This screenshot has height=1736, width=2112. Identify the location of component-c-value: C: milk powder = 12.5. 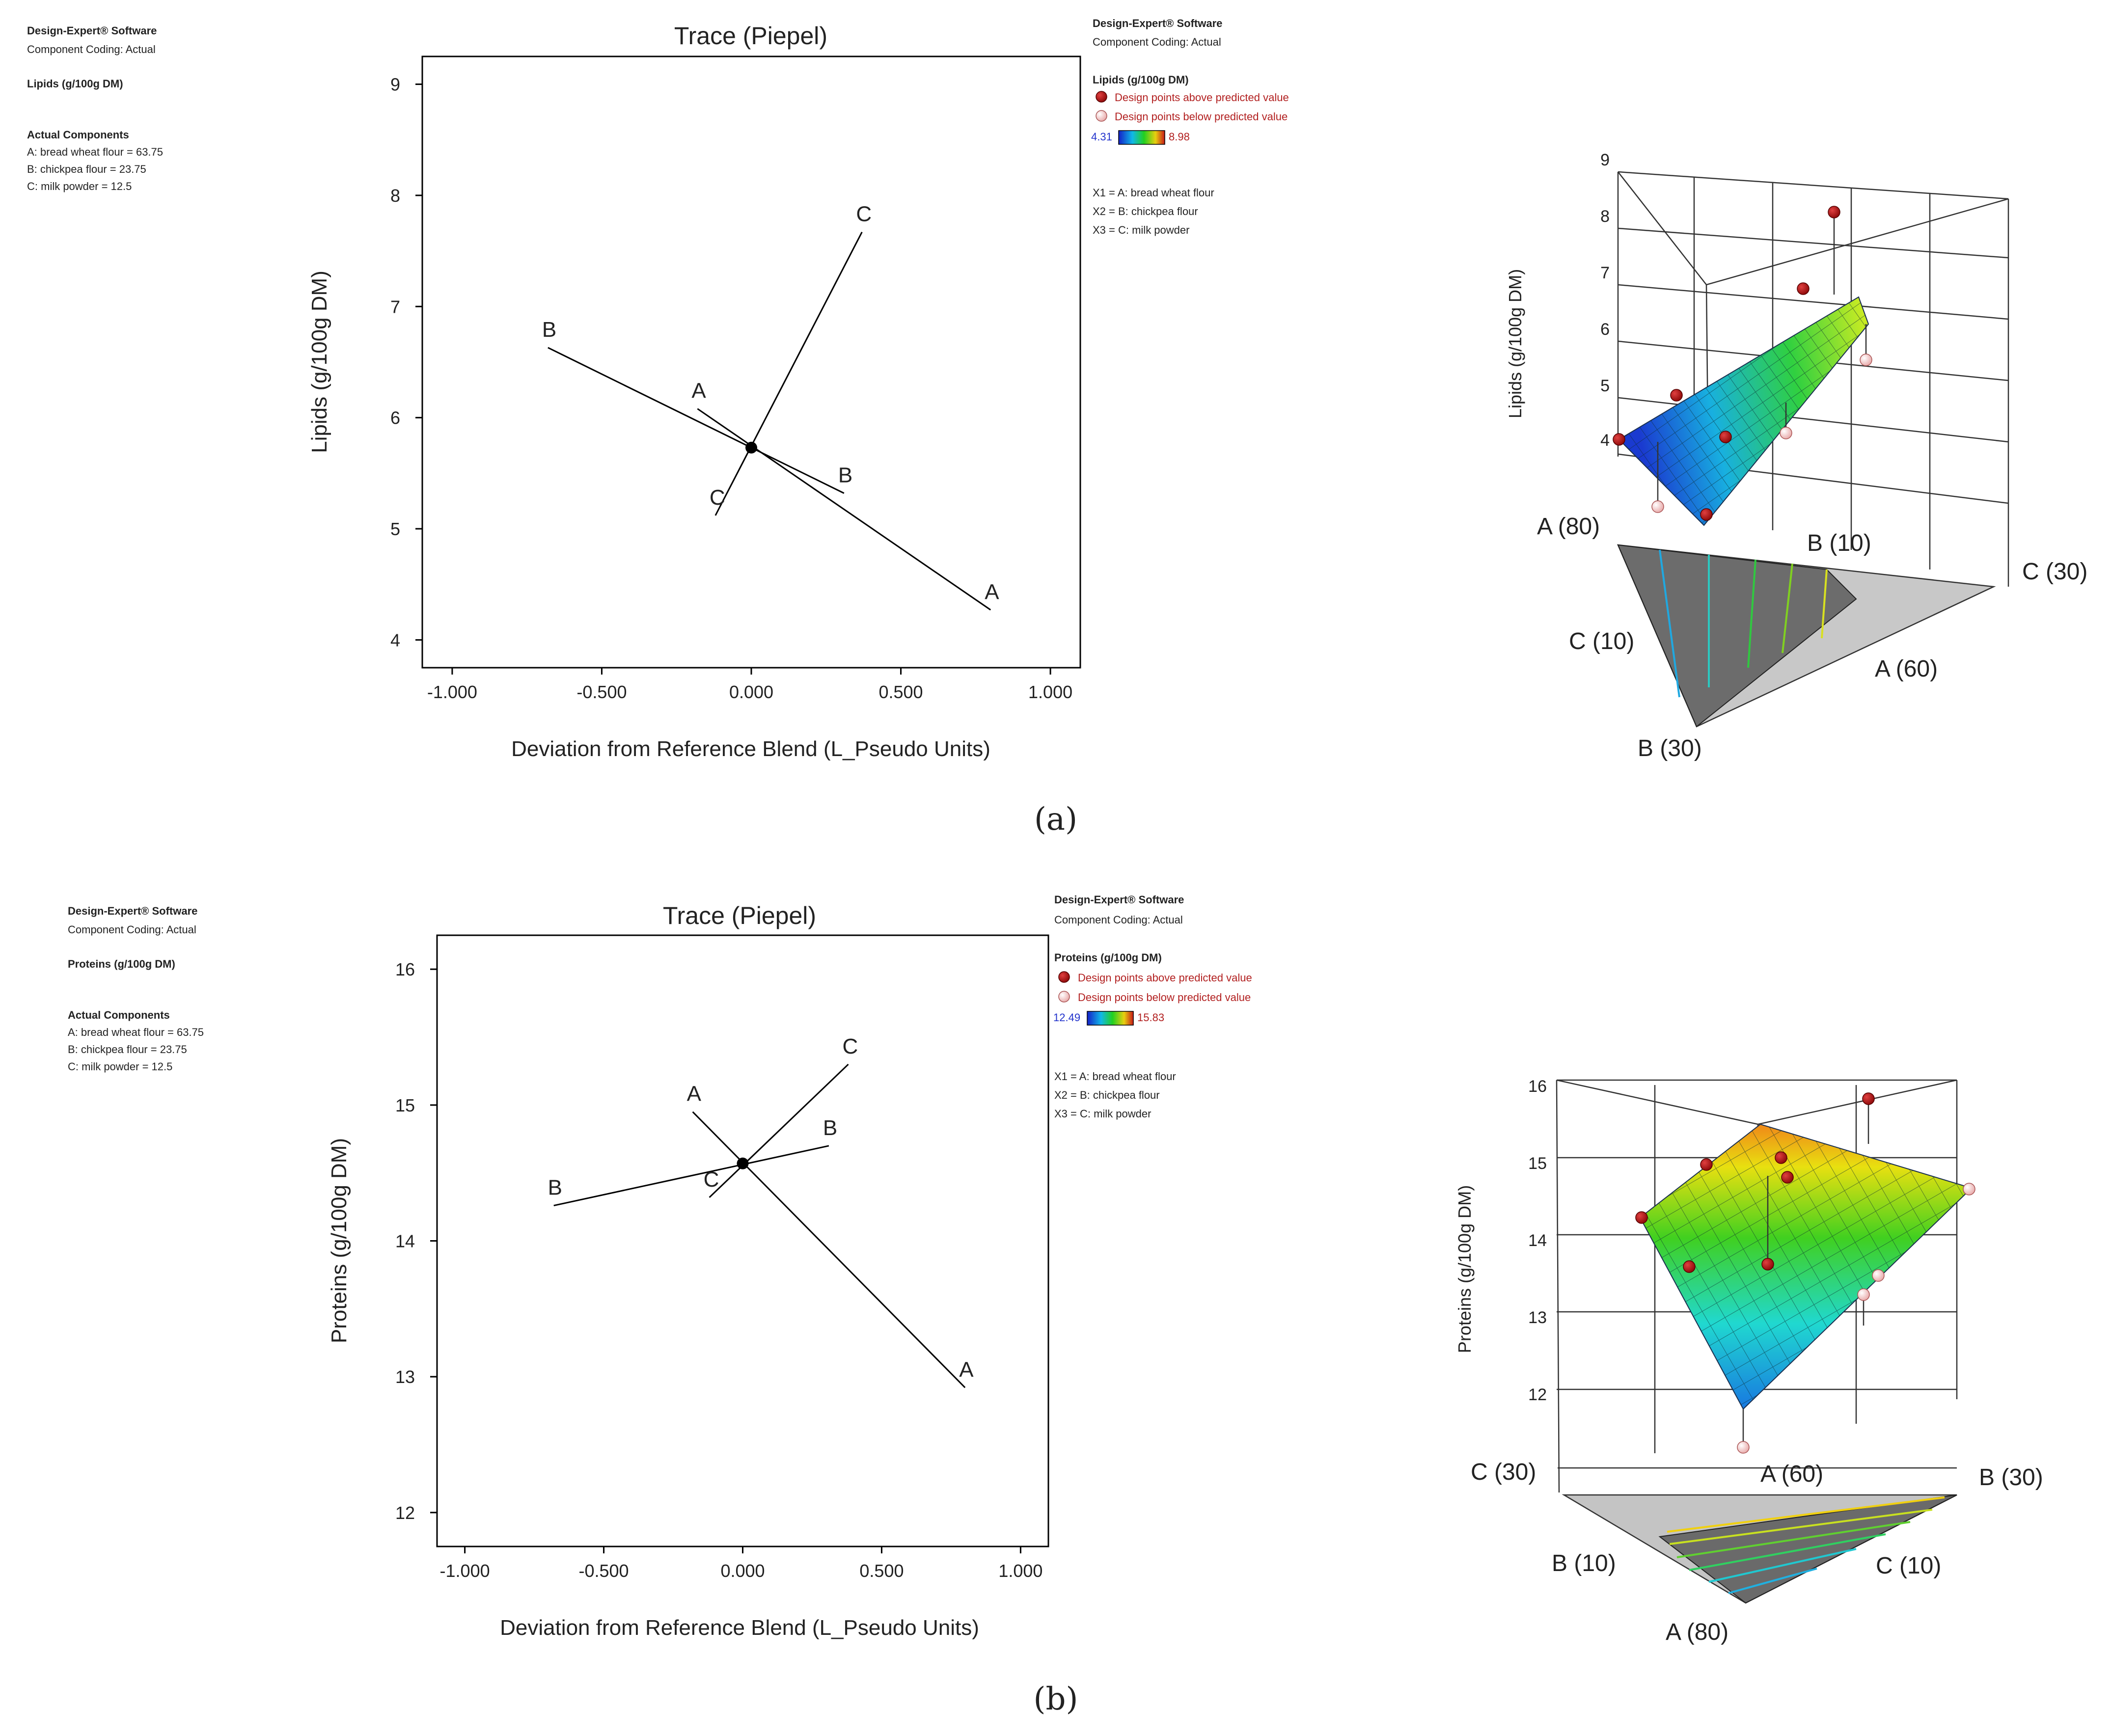
(120, 1066).